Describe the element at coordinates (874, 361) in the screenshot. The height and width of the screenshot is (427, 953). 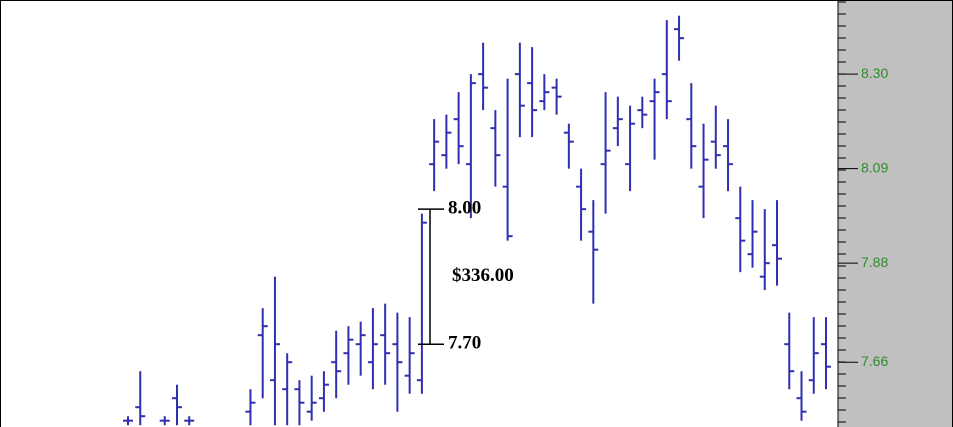
I see `y-tick-label: 7.66` at that location.